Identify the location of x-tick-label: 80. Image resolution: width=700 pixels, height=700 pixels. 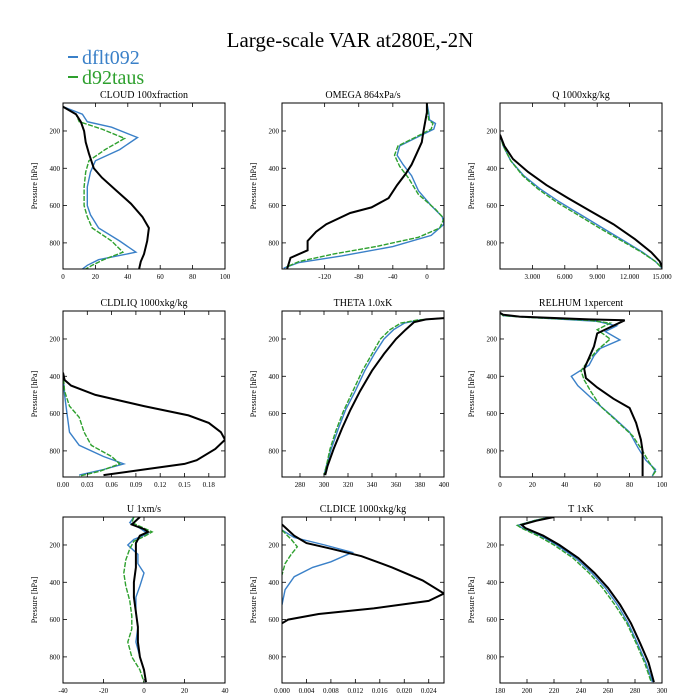
(193, 277).